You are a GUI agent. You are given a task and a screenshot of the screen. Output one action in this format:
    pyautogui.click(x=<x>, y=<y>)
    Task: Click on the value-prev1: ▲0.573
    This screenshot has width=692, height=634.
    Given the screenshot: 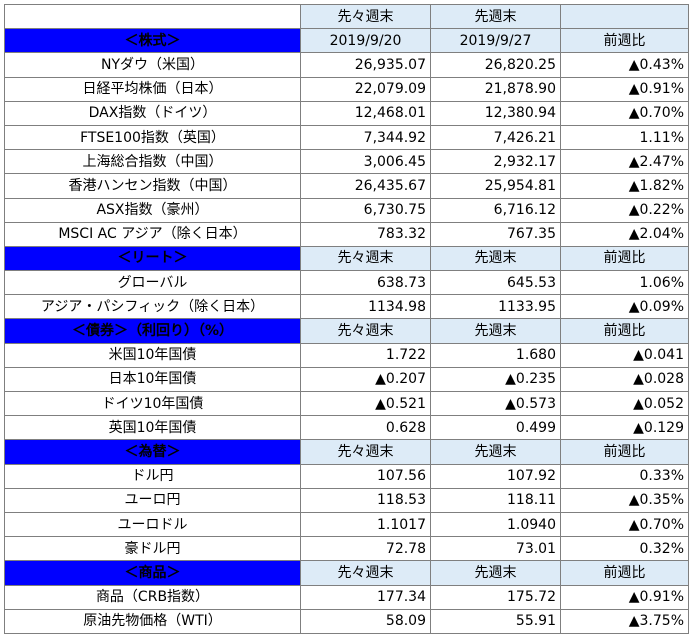 What is the action you would take?
    pyautogui.click(x=495, y=403)
    